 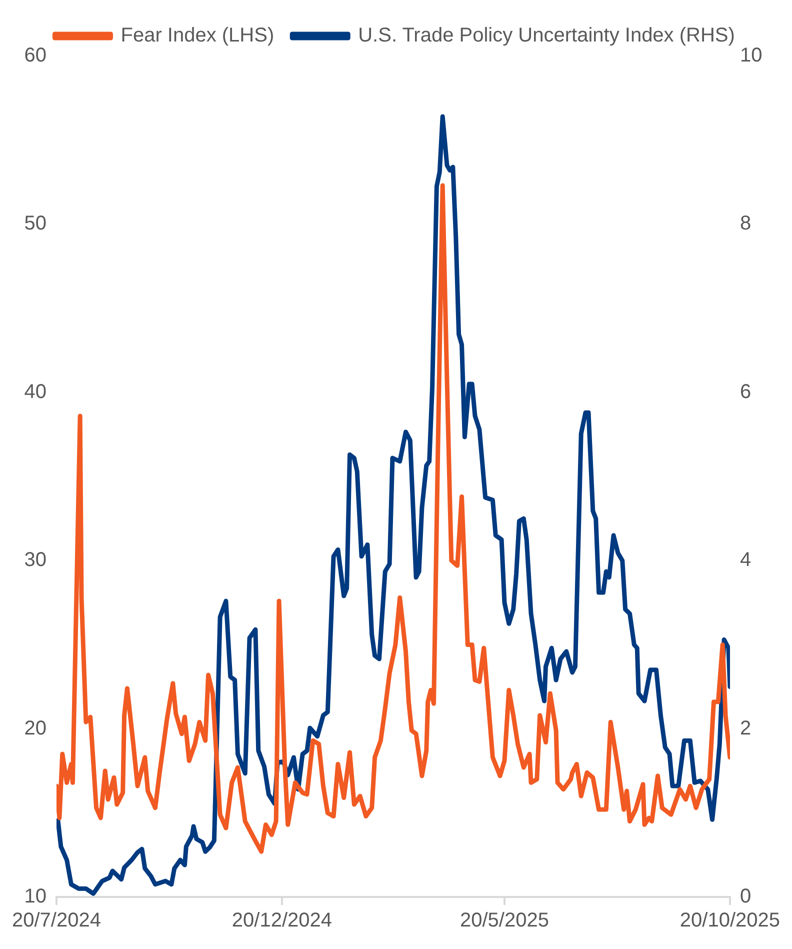 What do you see at coordinates (56, 921) in the screenshot?
I see `x-tick-label: 20/7/2024` at bounding box center [56, 921].